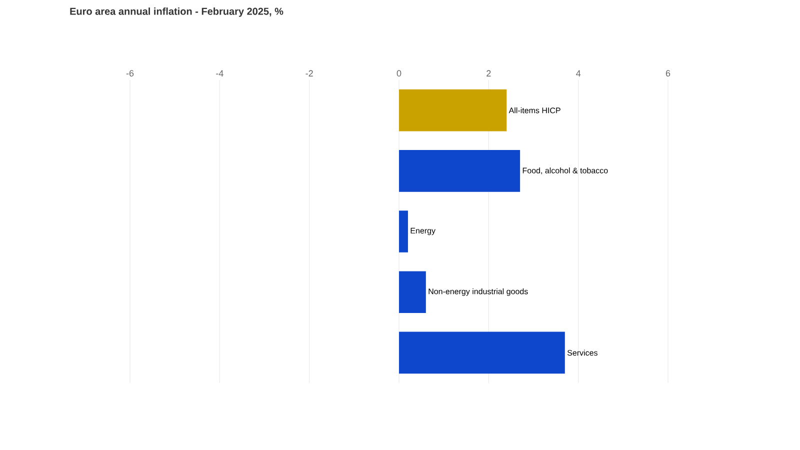 The width and height of the screenshot is (800, 450). Describe the element at coordinates (309, 73) in the screenshot. I see `x-tick-label: -2` at that location.